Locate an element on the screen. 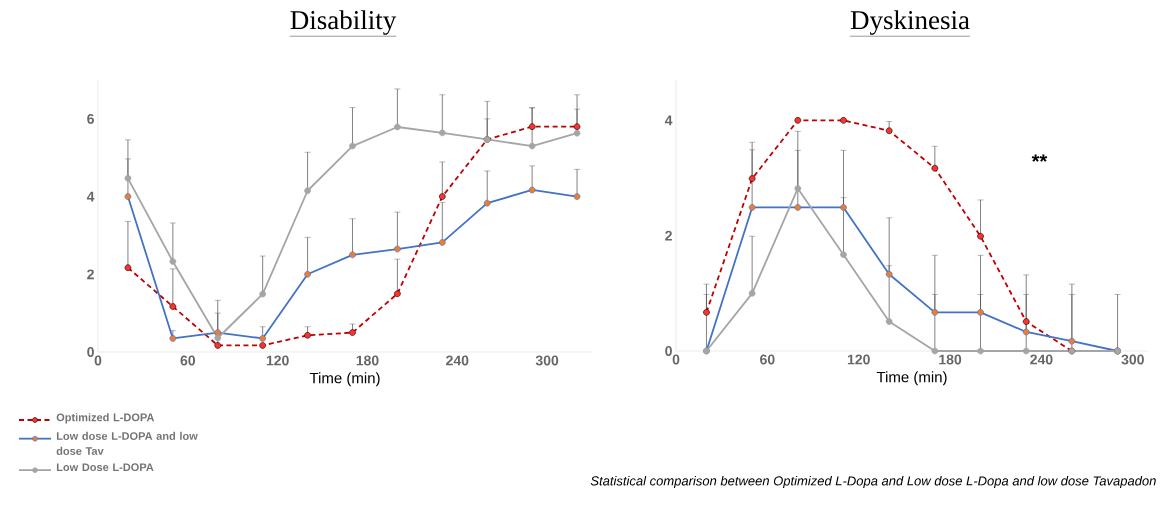 This screenshot has width=1165, height=517. y-tick-label: 6 is located at coordinates (90, 118).